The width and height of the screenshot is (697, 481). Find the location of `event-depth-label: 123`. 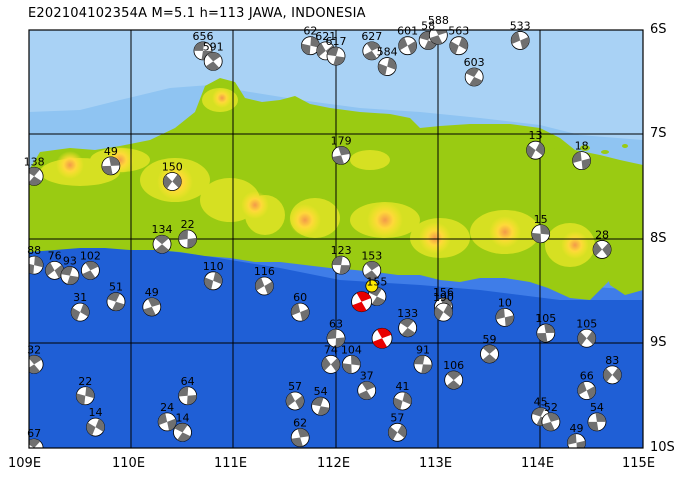

event-depth-label: 123 is located at coordinates (341, 250).